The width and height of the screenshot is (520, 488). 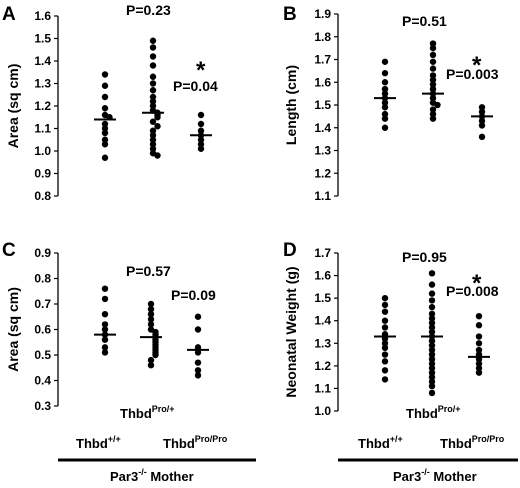 I want to click on y-tick-label: 0.6, so click(x=42, y=330).